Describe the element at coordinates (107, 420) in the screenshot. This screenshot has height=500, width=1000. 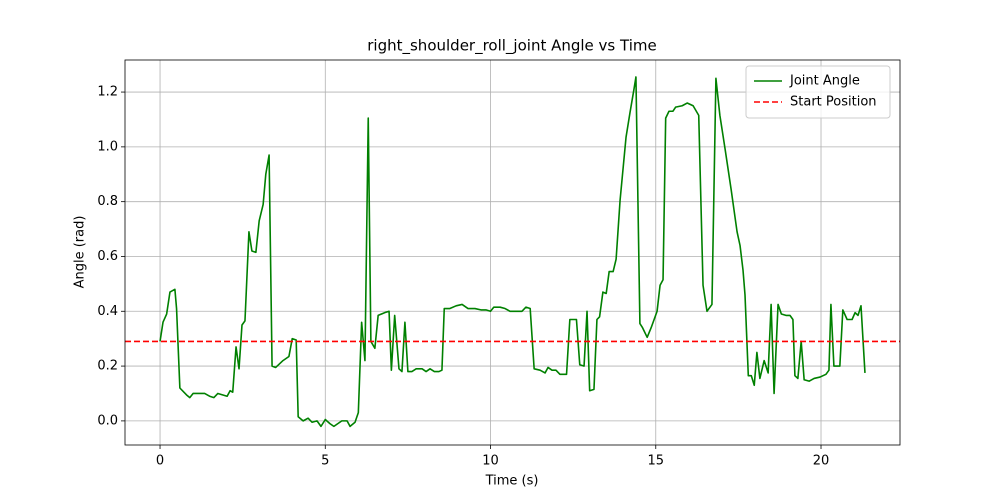
I see `y-tick-label: 0.0` at that location.